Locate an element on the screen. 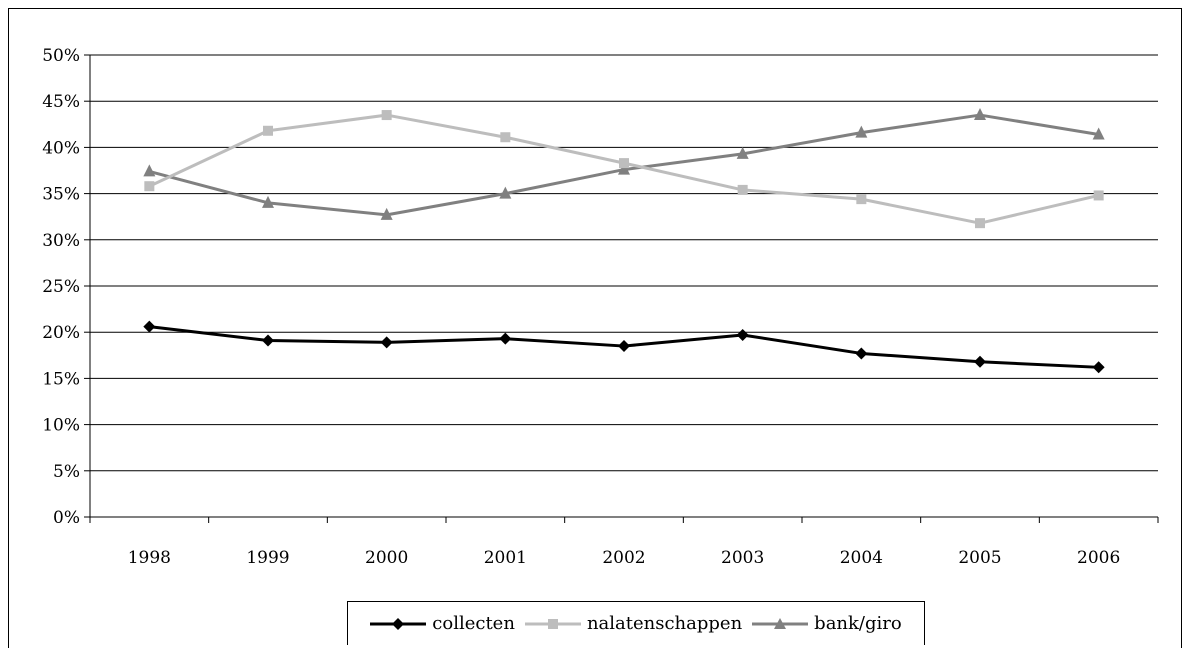  y-tick-label: 15% is located at coordinates (61, 379).